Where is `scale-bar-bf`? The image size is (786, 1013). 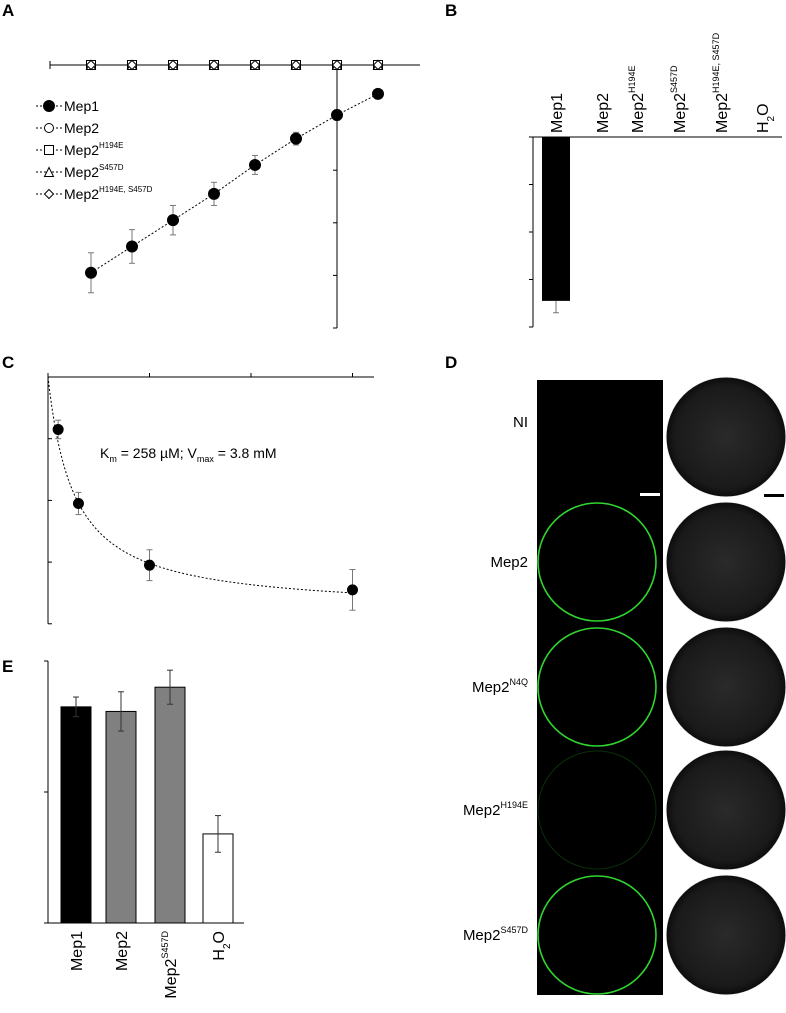 scale-bar-bf is located at coordinates (774, 495).